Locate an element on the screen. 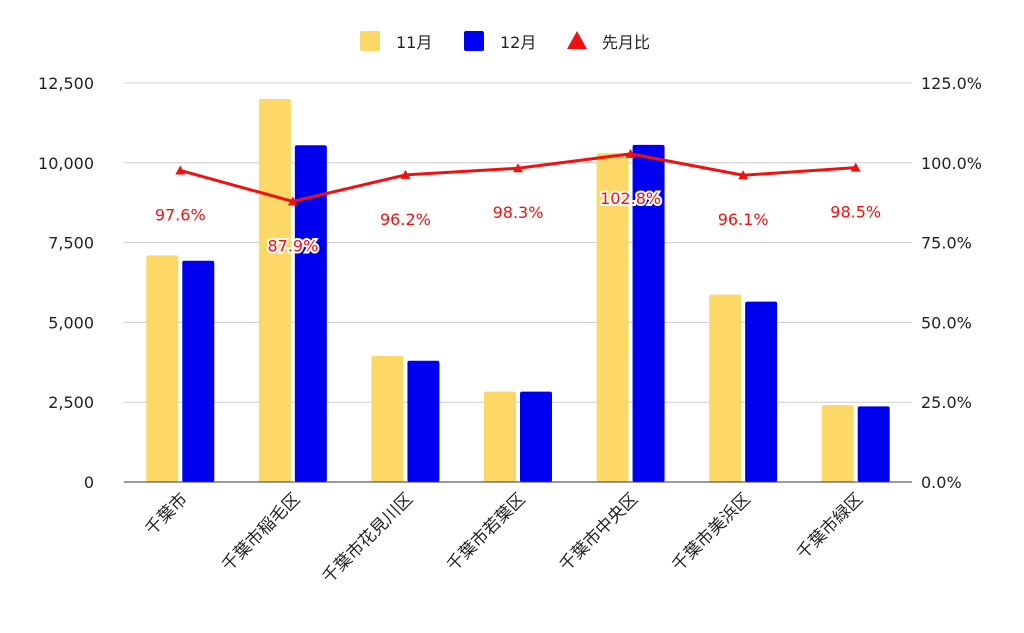  right-axis: 0.0% 25.0% 50.0% 75.0% 100.0% 125.0% is located at coordinates (951, 283).